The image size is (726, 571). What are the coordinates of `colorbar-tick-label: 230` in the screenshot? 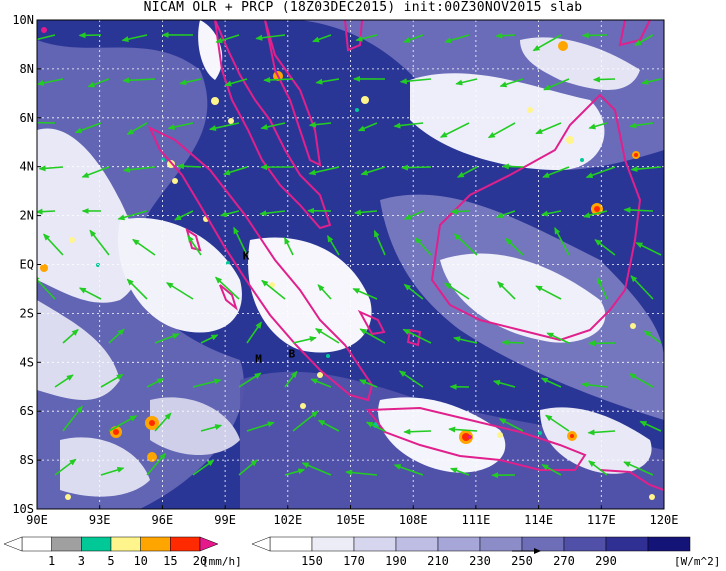 It's located at (480, 561).